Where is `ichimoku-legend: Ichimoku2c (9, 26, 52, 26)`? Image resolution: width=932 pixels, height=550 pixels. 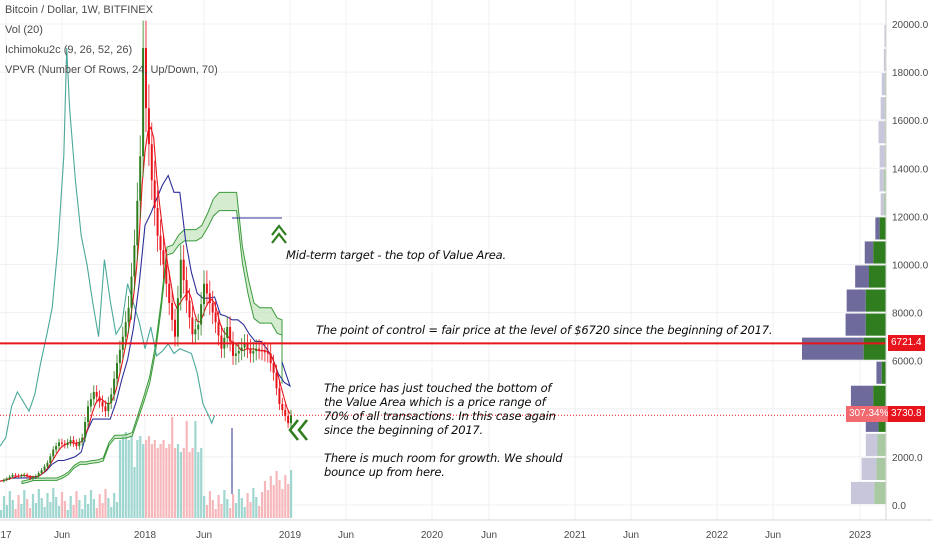 ichimoku-legend: Ichimoku2c (9, 26, 52, 26) is located at coordinates (69, 50).